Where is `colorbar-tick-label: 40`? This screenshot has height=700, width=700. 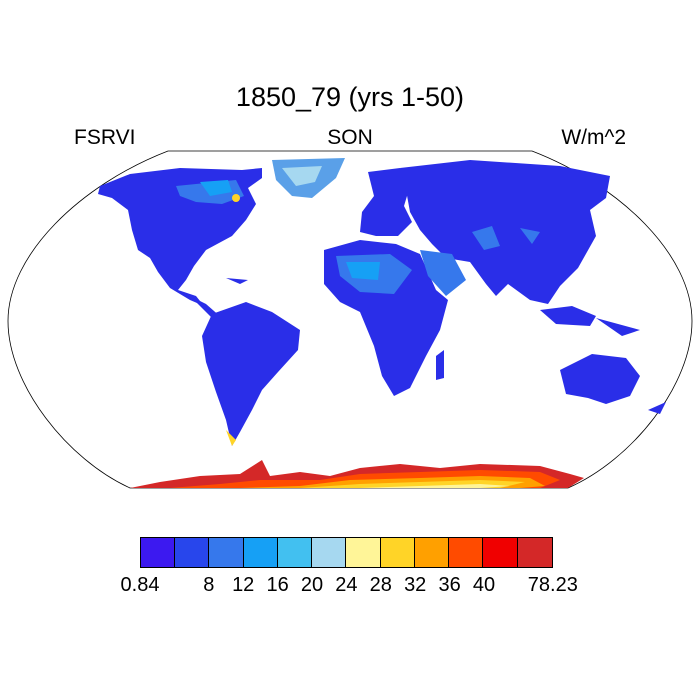 colorbar-tick-label: 40 is located at coordinates (484, 585).